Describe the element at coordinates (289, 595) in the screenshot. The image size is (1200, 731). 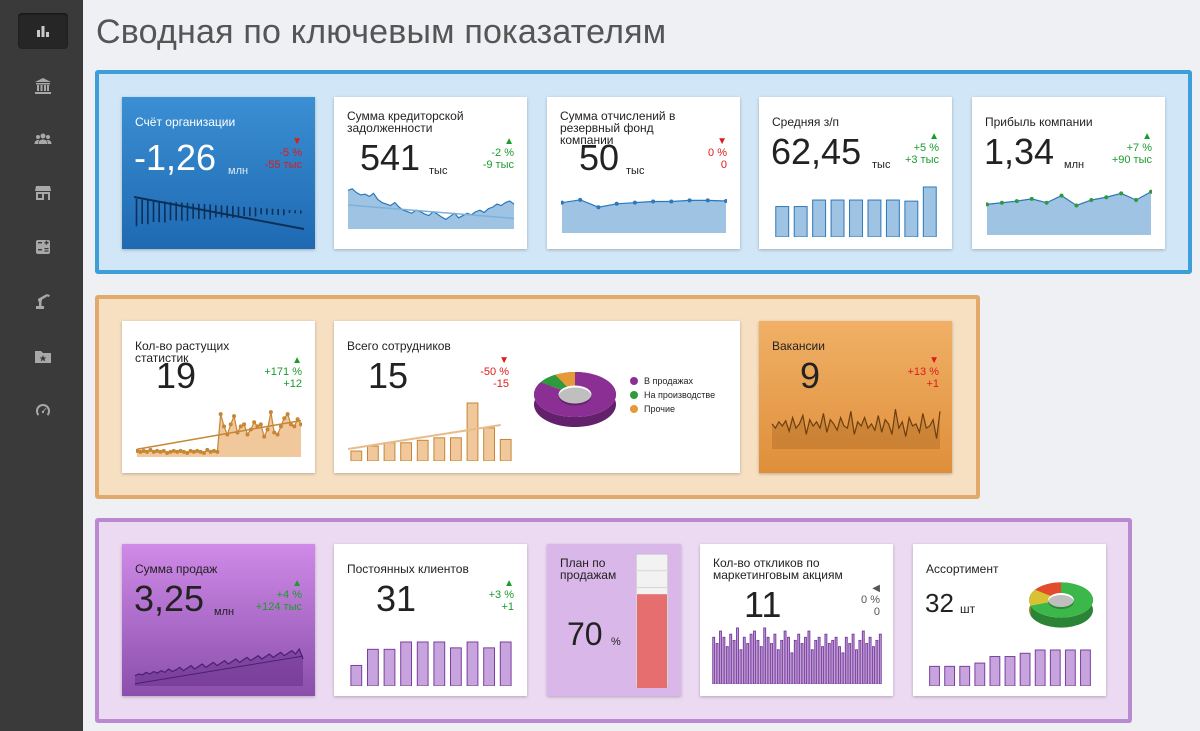
I see `delta-percent: +4 %` at that location.